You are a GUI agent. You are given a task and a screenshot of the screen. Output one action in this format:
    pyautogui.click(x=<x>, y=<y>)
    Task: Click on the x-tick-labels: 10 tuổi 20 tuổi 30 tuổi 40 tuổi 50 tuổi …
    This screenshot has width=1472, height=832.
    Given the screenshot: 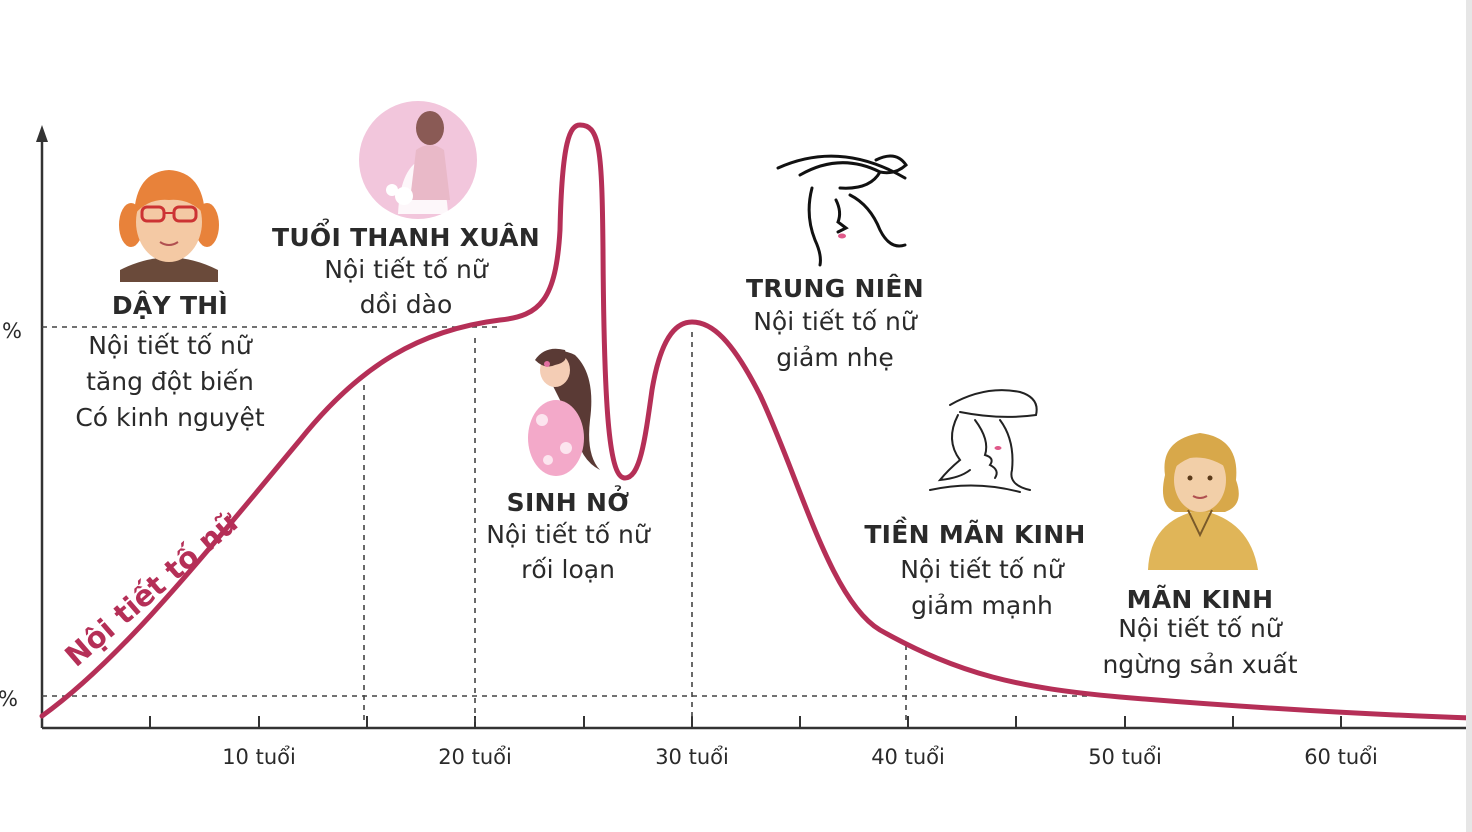 What is the action you would take?
    pyautogui.click(x=800, y=757)
    